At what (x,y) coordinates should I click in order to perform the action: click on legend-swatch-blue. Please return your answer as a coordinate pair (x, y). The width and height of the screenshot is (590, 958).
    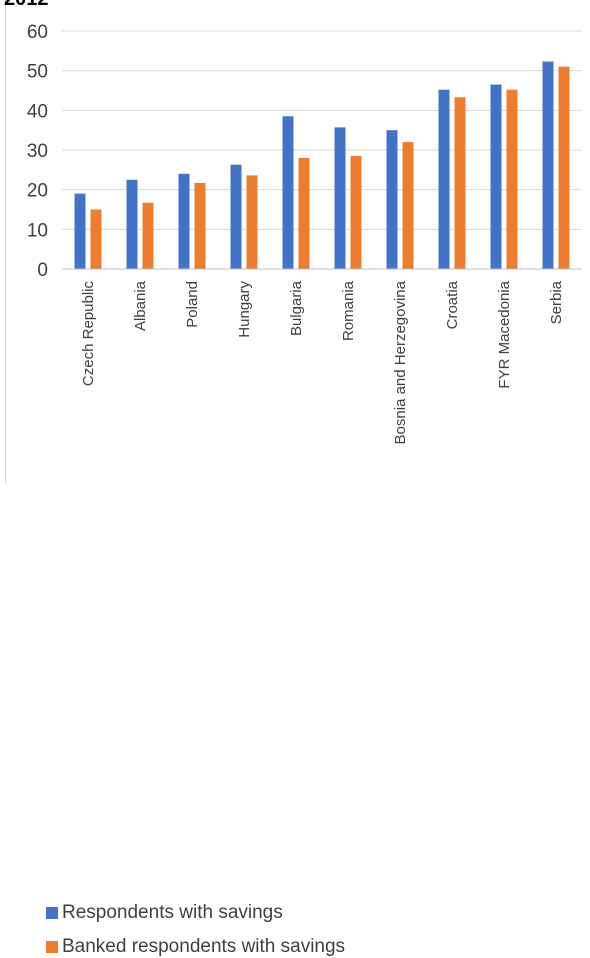
    Looking at the image, I should click on (52, 913).